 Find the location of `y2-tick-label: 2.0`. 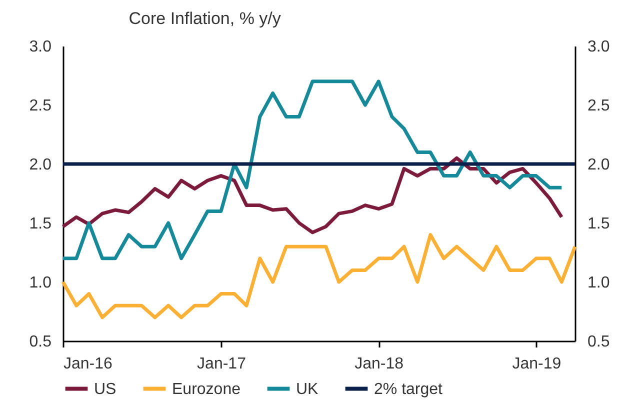

y2-tick-label: 2.0 is located at coordinates (40, 165).